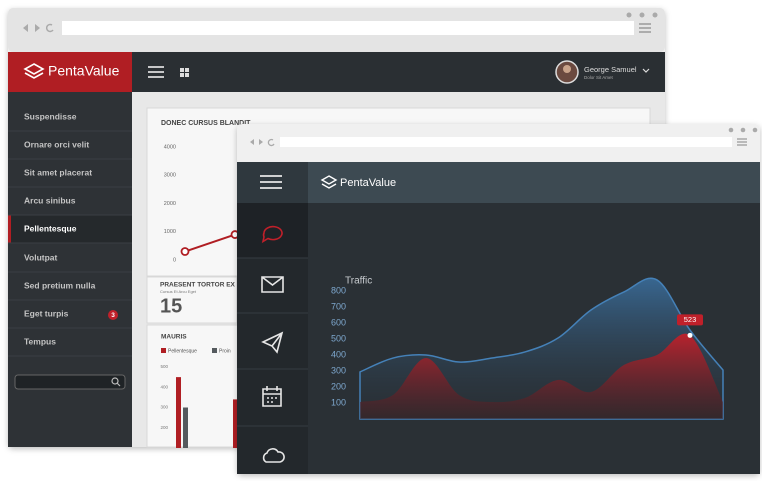 Image resolution: width=762 pixels, height=481 pixels. Describe the element at coordinates (60, 285) in the screenshot. I see `sidebar-item: Sed pretium nulla` at that location.